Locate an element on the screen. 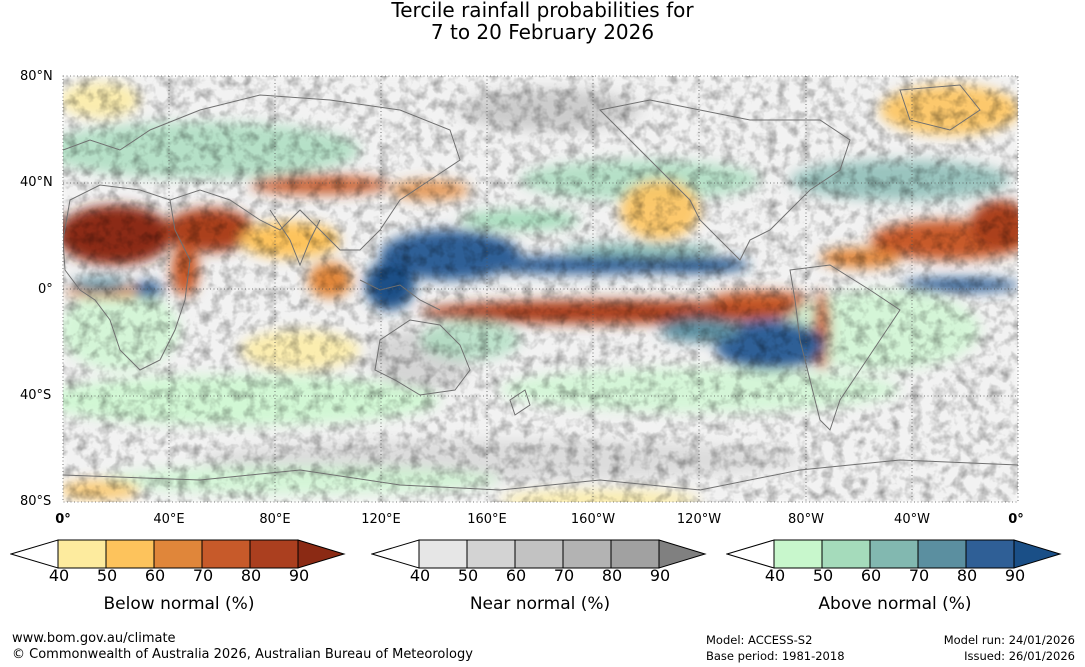 Image resolution: width=1085 pixels, height=667 pixels. colorbar-near-normal is located at coordinates (539, 554).